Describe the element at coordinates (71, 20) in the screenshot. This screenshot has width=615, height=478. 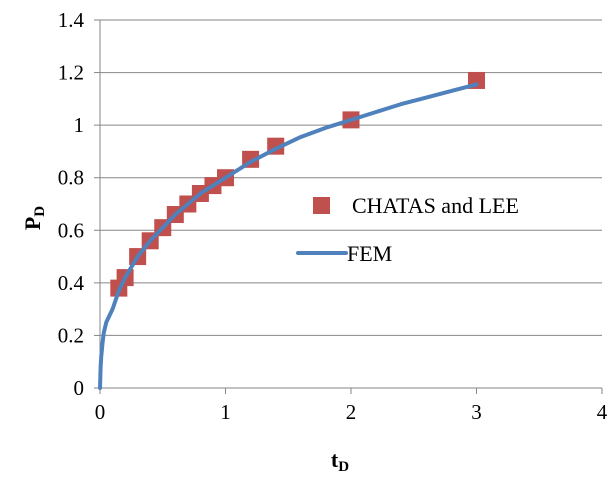
I see `y-tick-label: 1.4` at that location.